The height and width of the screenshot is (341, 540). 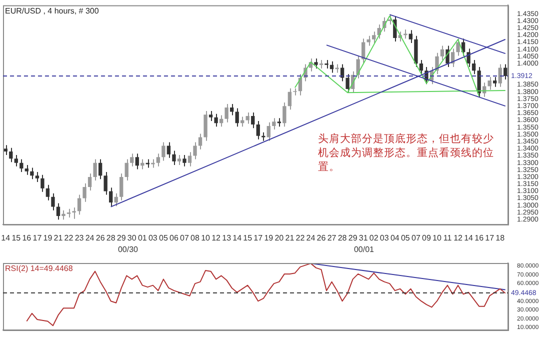 What do you see at coordinates (143, 237) in the screenshot?
I see `x-tick-label: 01` at bounding box center [143, 237].